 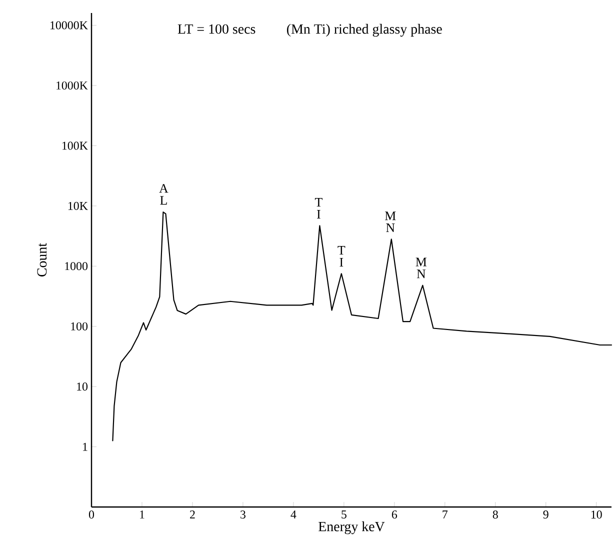 What do you see at coordinates (85, 446) in the screenshot?
I see `y-tick-label: 1` at bounding box center [85, 446].